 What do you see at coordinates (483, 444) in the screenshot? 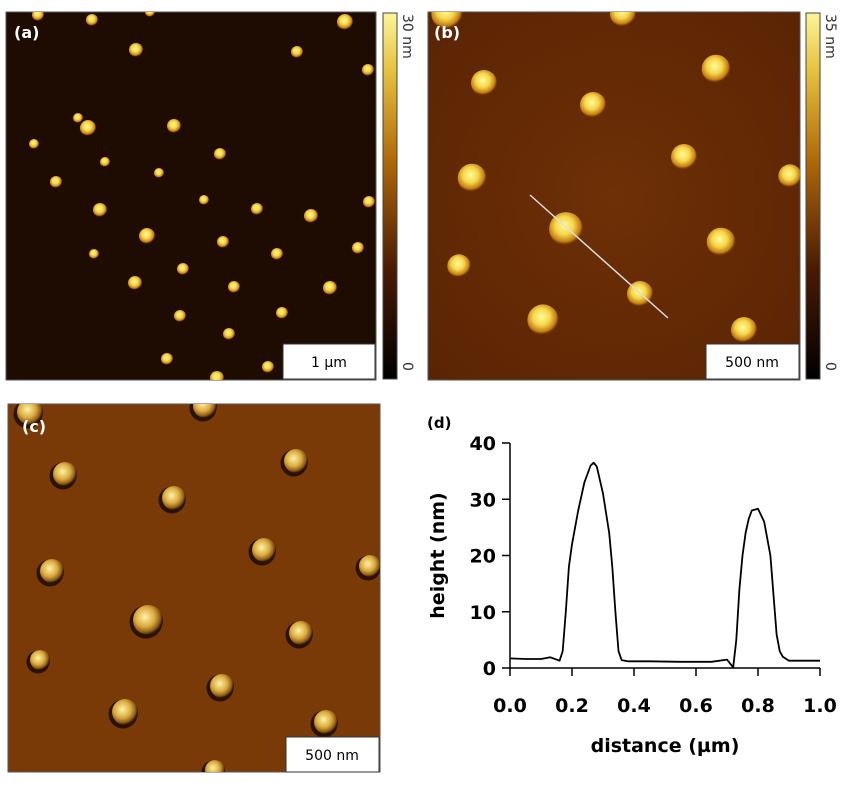
I see `y-tick-label: 40` at bounding box center [483, 444].